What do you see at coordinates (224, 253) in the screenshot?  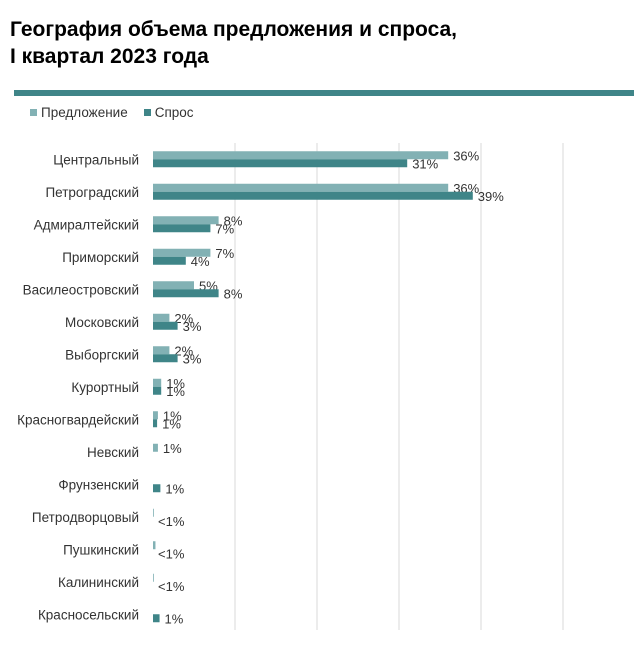 I see `data-label-supply: 7%` at bounding box center [224, 253].